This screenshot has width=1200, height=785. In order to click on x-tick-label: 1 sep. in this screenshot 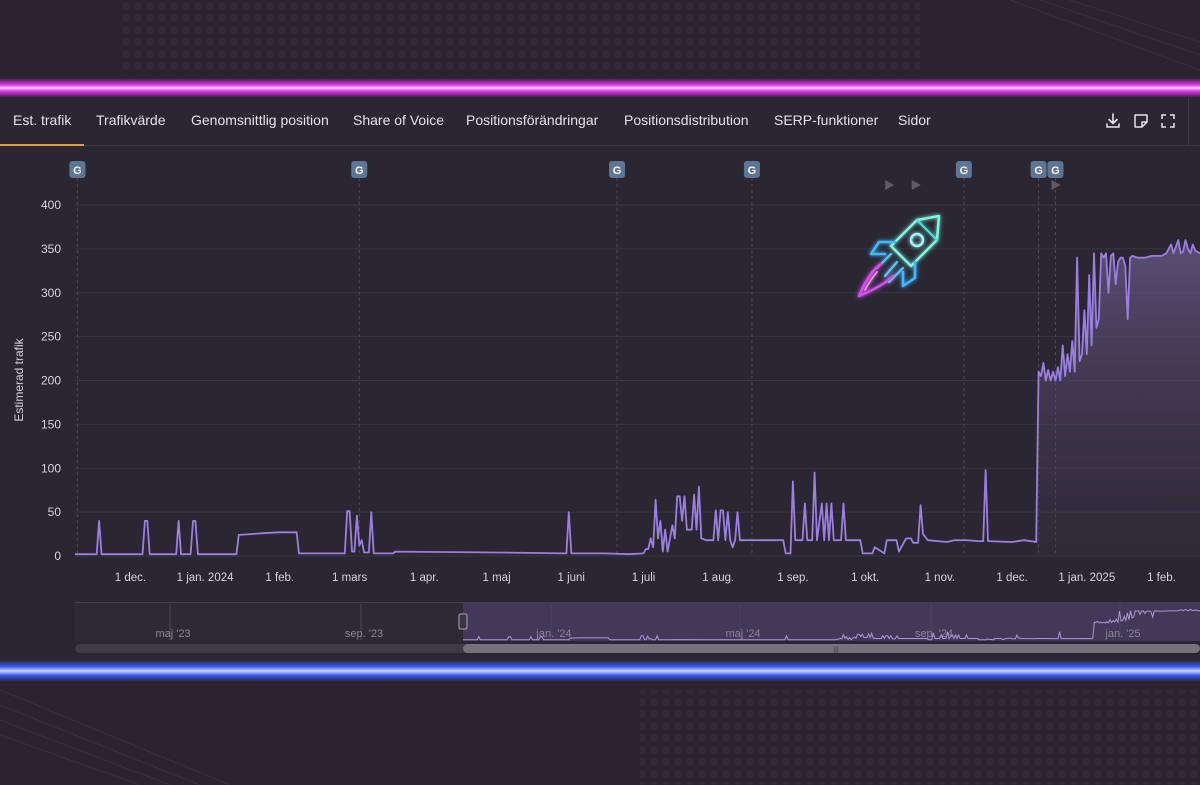, I will do `click(792, 578)`.